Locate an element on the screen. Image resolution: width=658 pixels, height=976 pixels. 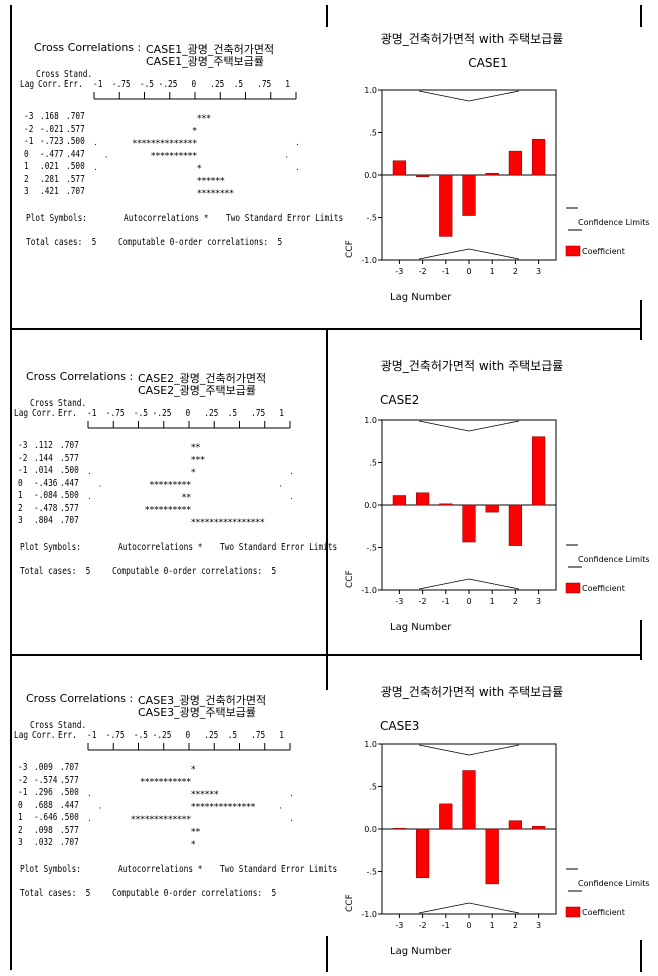
chart-subtitle: CASE3 is located at coordinates (399, 726).